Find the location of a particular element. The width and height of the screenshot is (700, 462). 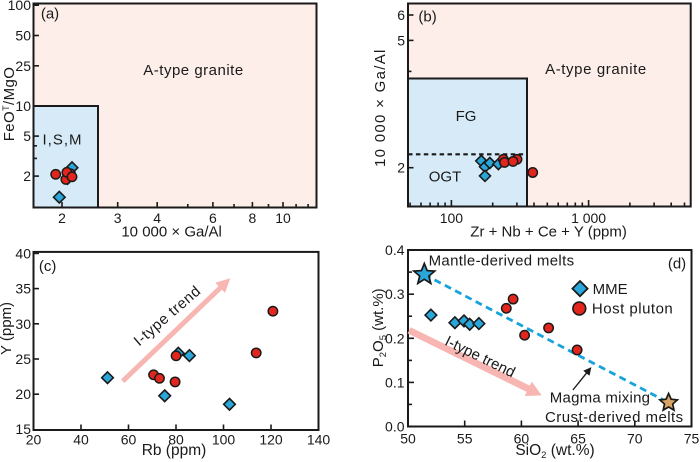

svg-text: 15 is located at coordinates (23, 429).